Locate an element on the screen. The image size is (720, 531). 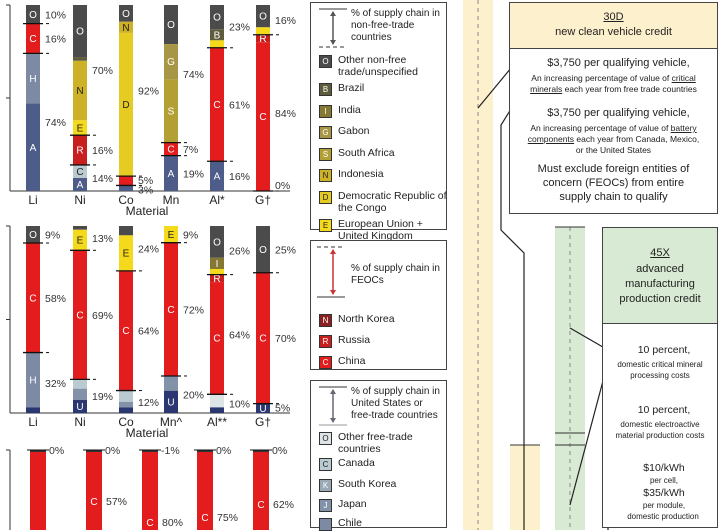
category-label: Mn^ is located at coordinates (171, 422).